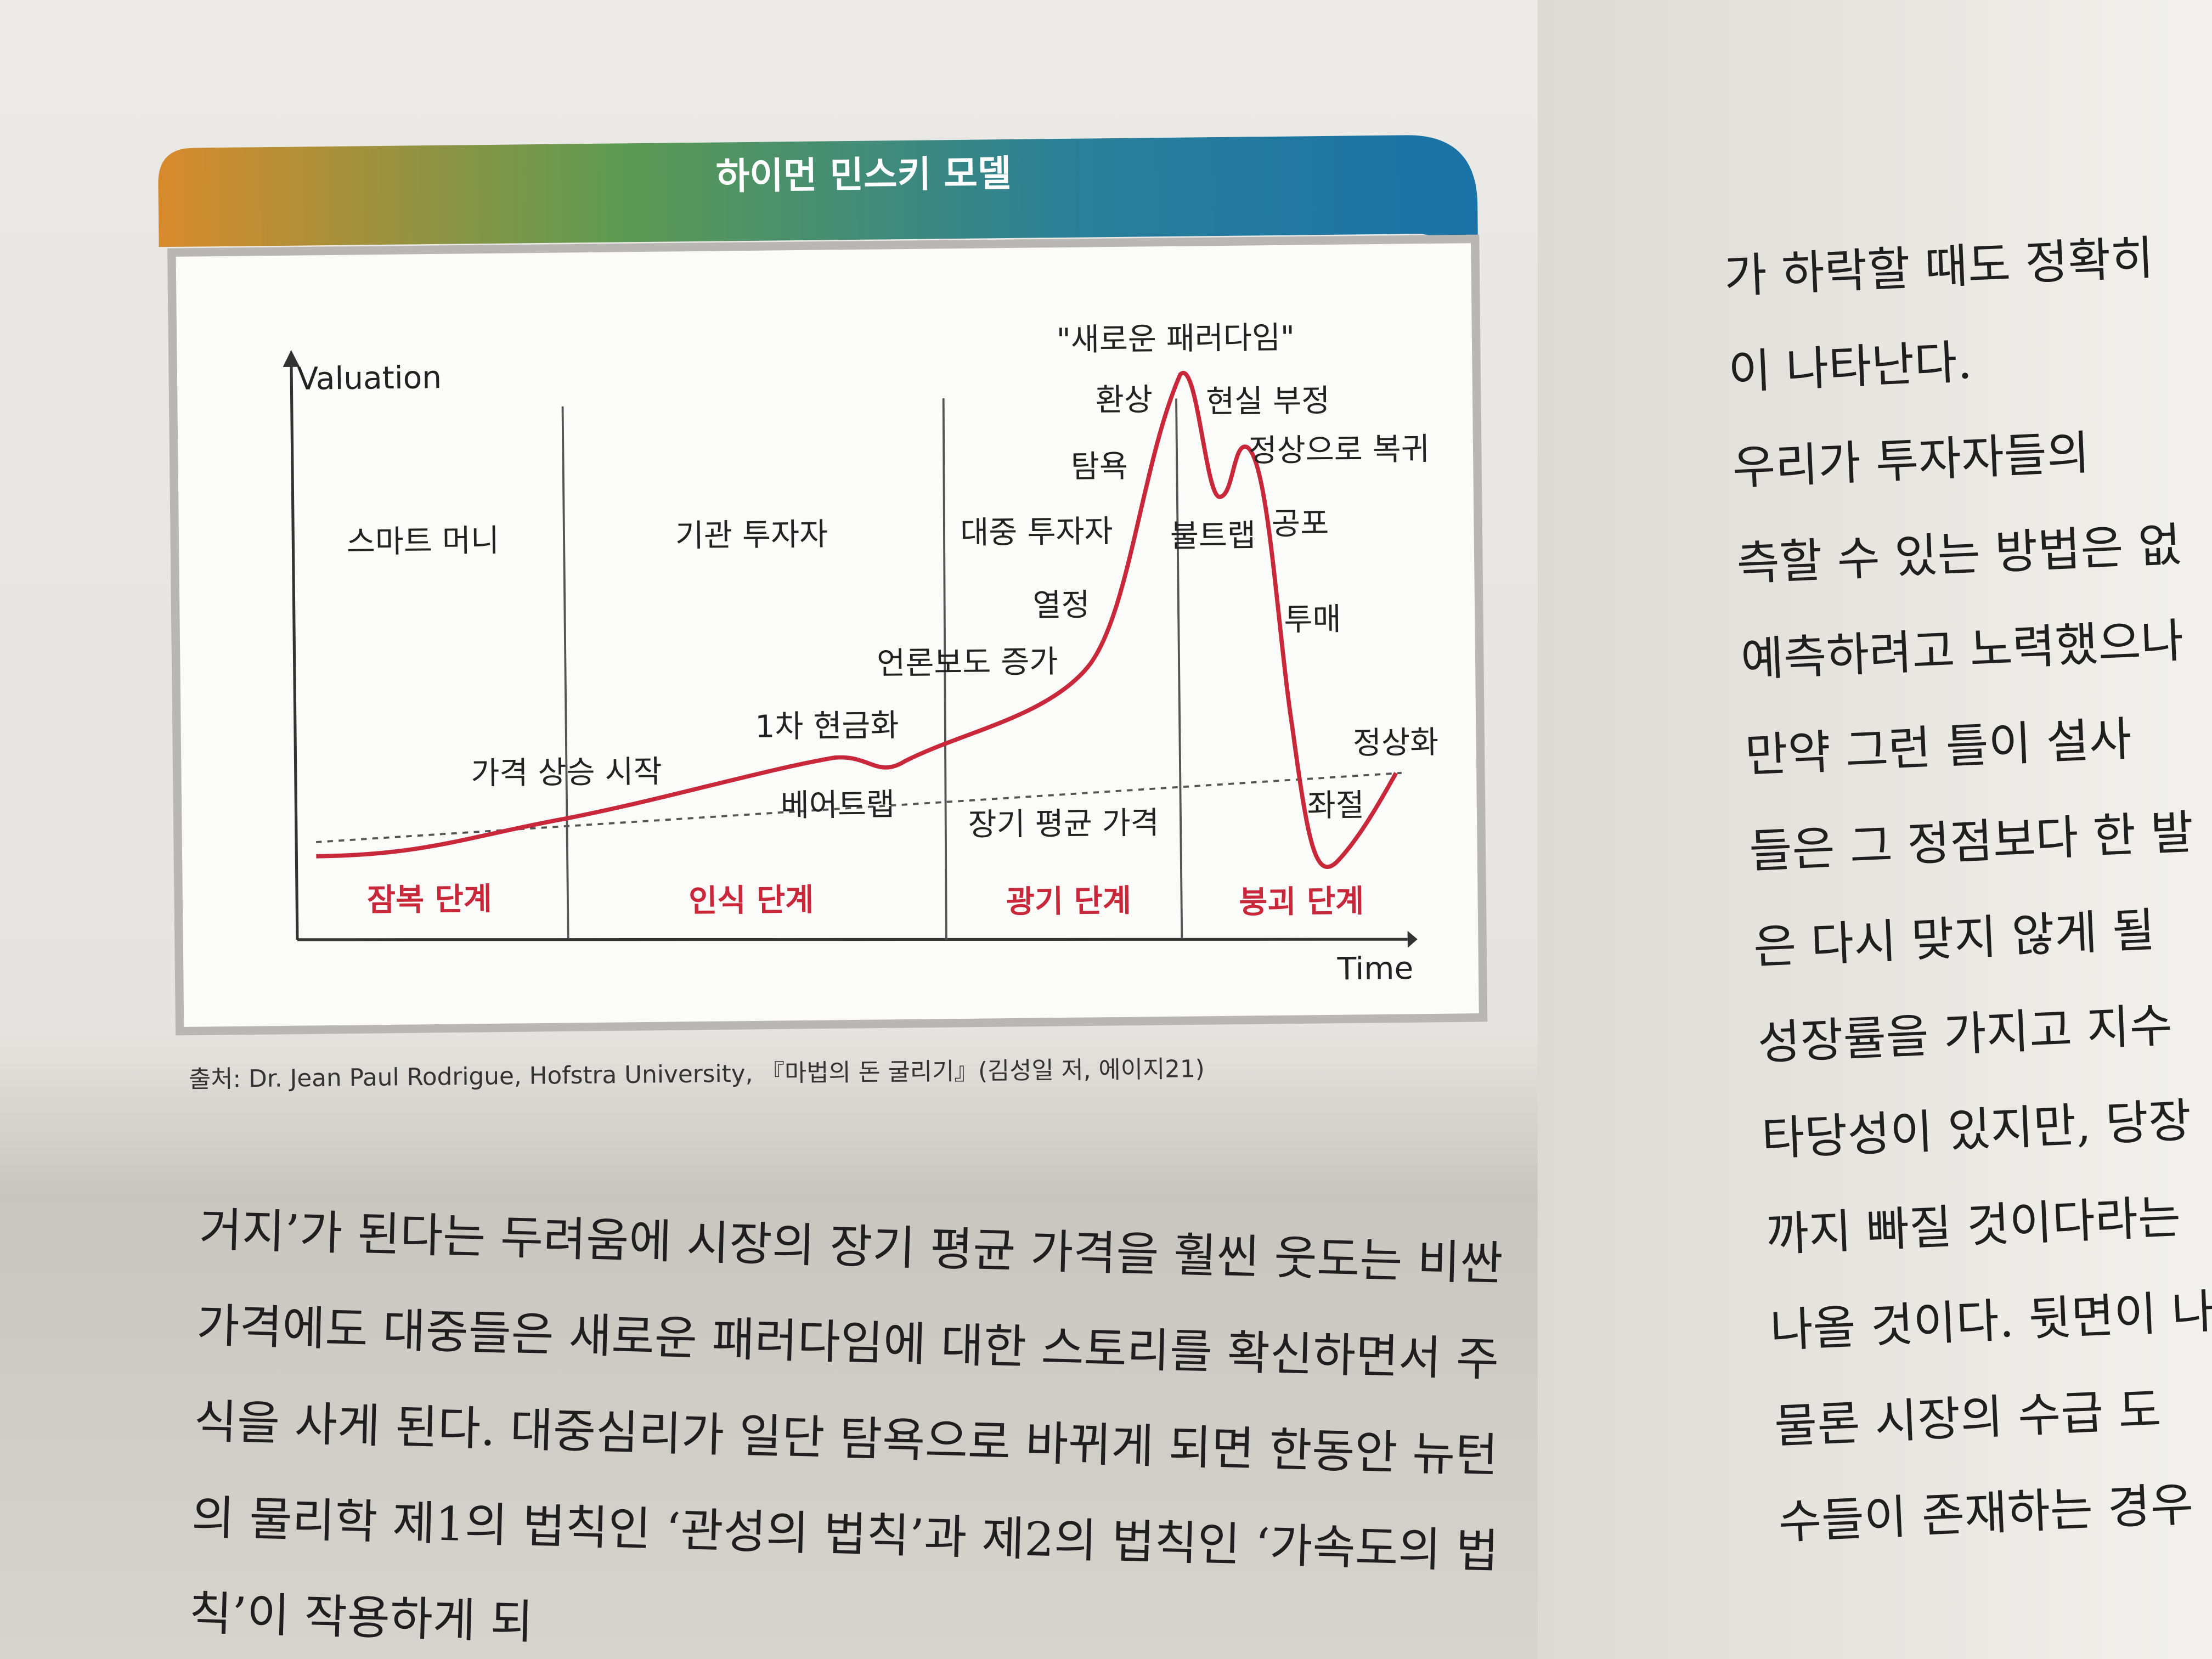  I want to click on annotation: 공포, so click(1300, 523).